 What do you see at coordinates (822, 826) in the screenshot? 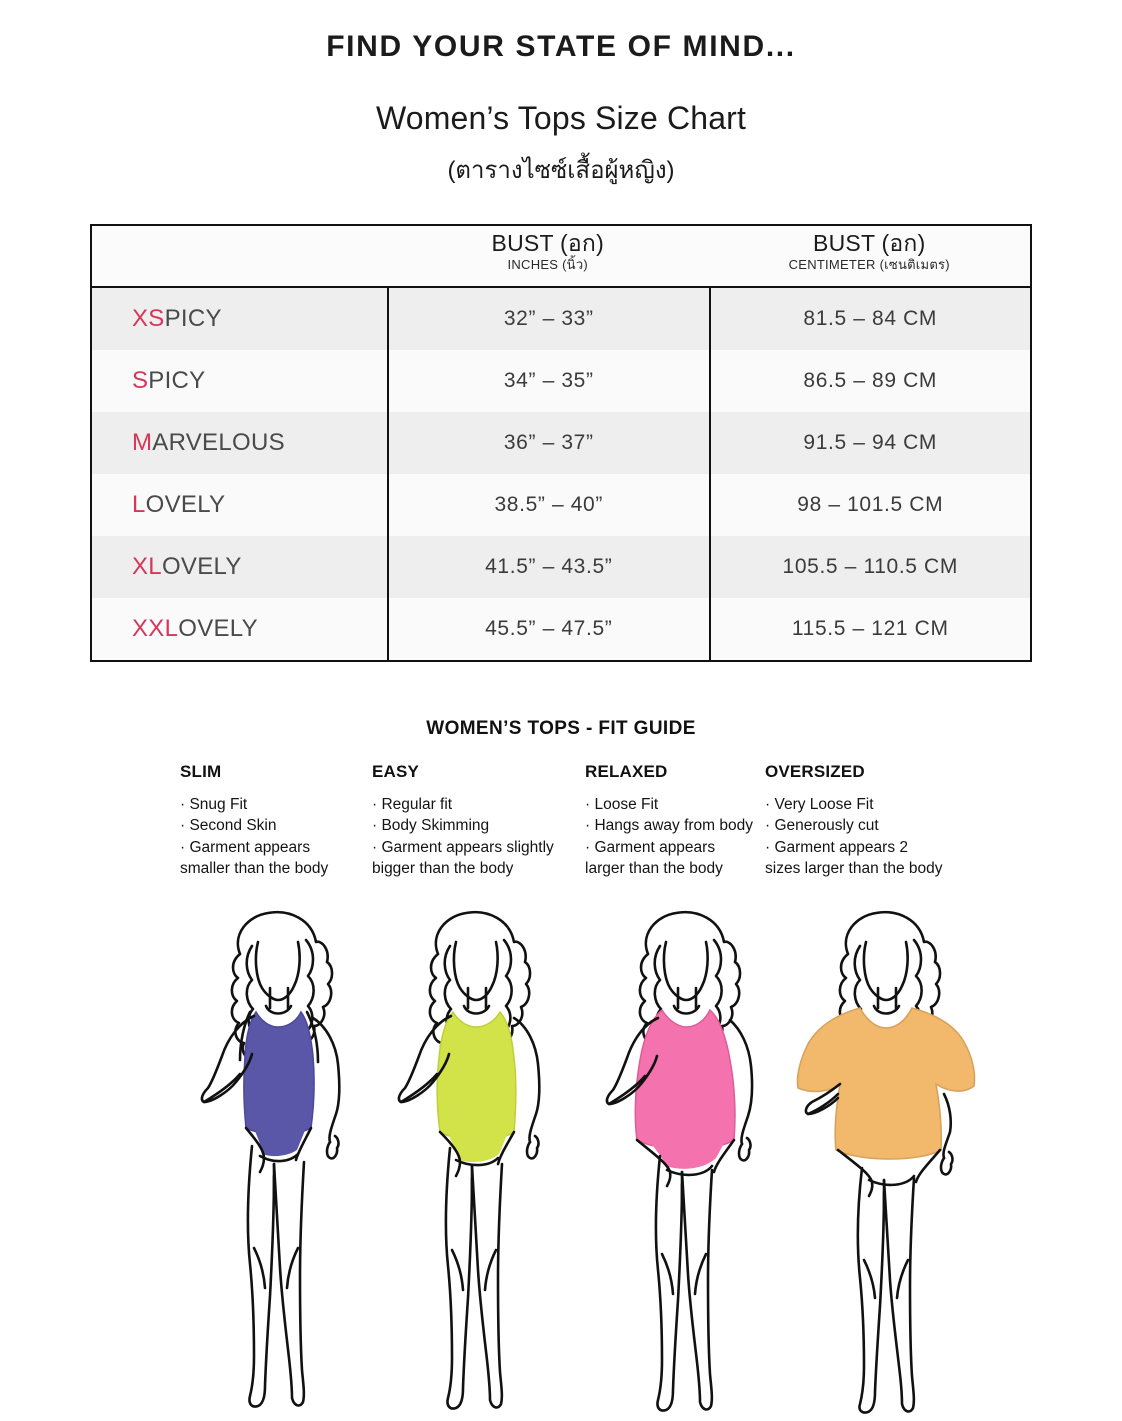
I see `fit-bullet: · Generously cut` at bounding box center [822, 826].